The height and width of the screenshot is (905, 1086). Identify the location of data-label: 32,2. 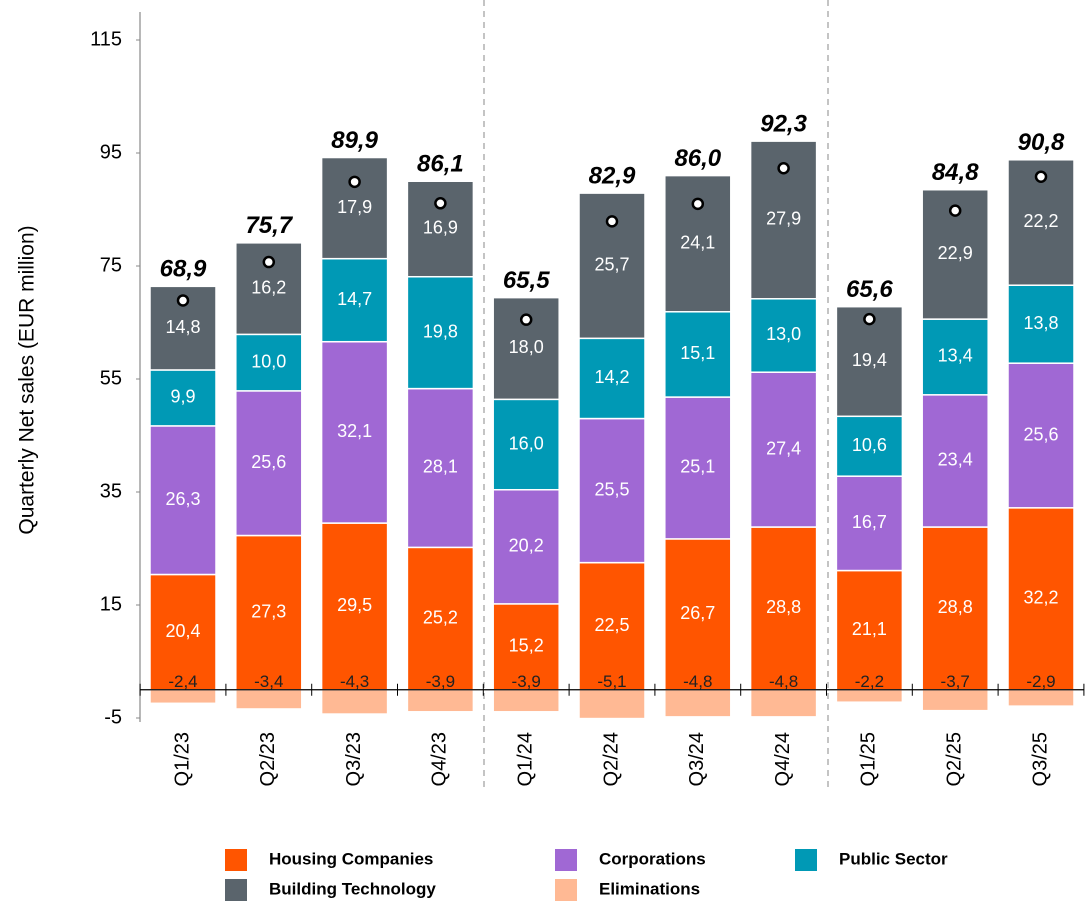
(1040, 598).